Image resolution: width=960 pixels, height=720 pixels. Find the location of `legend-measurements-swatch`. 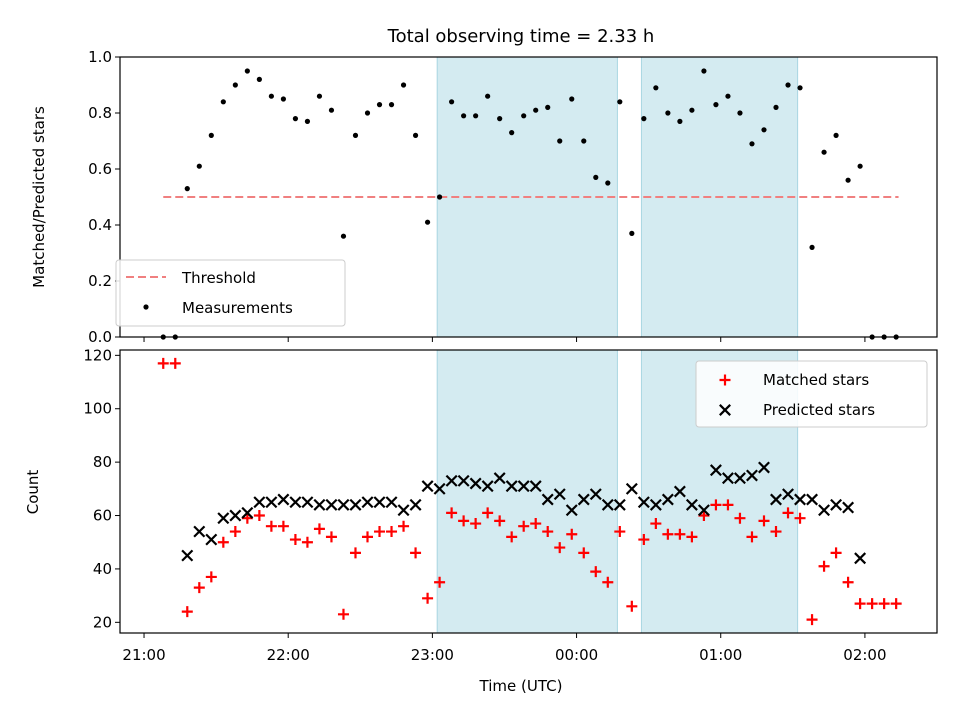

legend-measurements-swatch is located at coordinates (146, 307).